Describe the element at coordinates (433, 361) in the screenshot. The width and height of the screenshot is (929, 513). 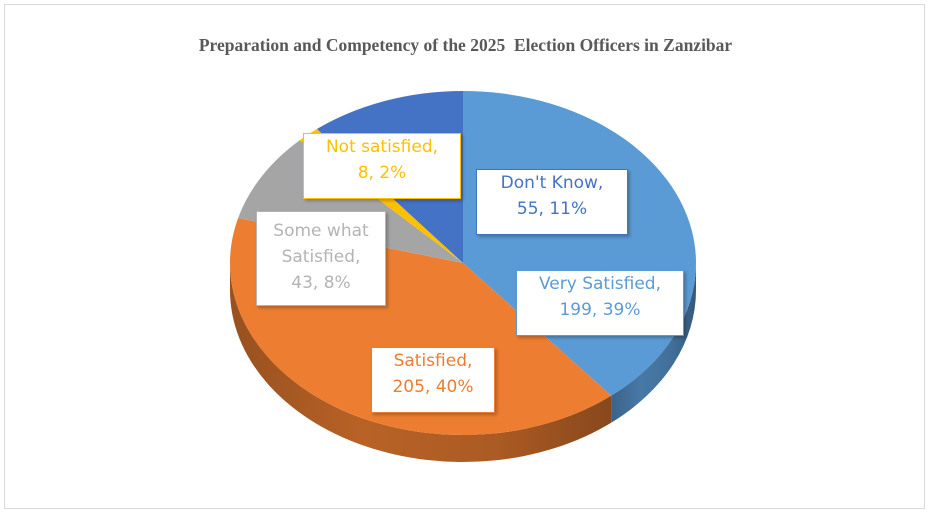
I see `label-satisfied-line1: Satisfied,` at that location.